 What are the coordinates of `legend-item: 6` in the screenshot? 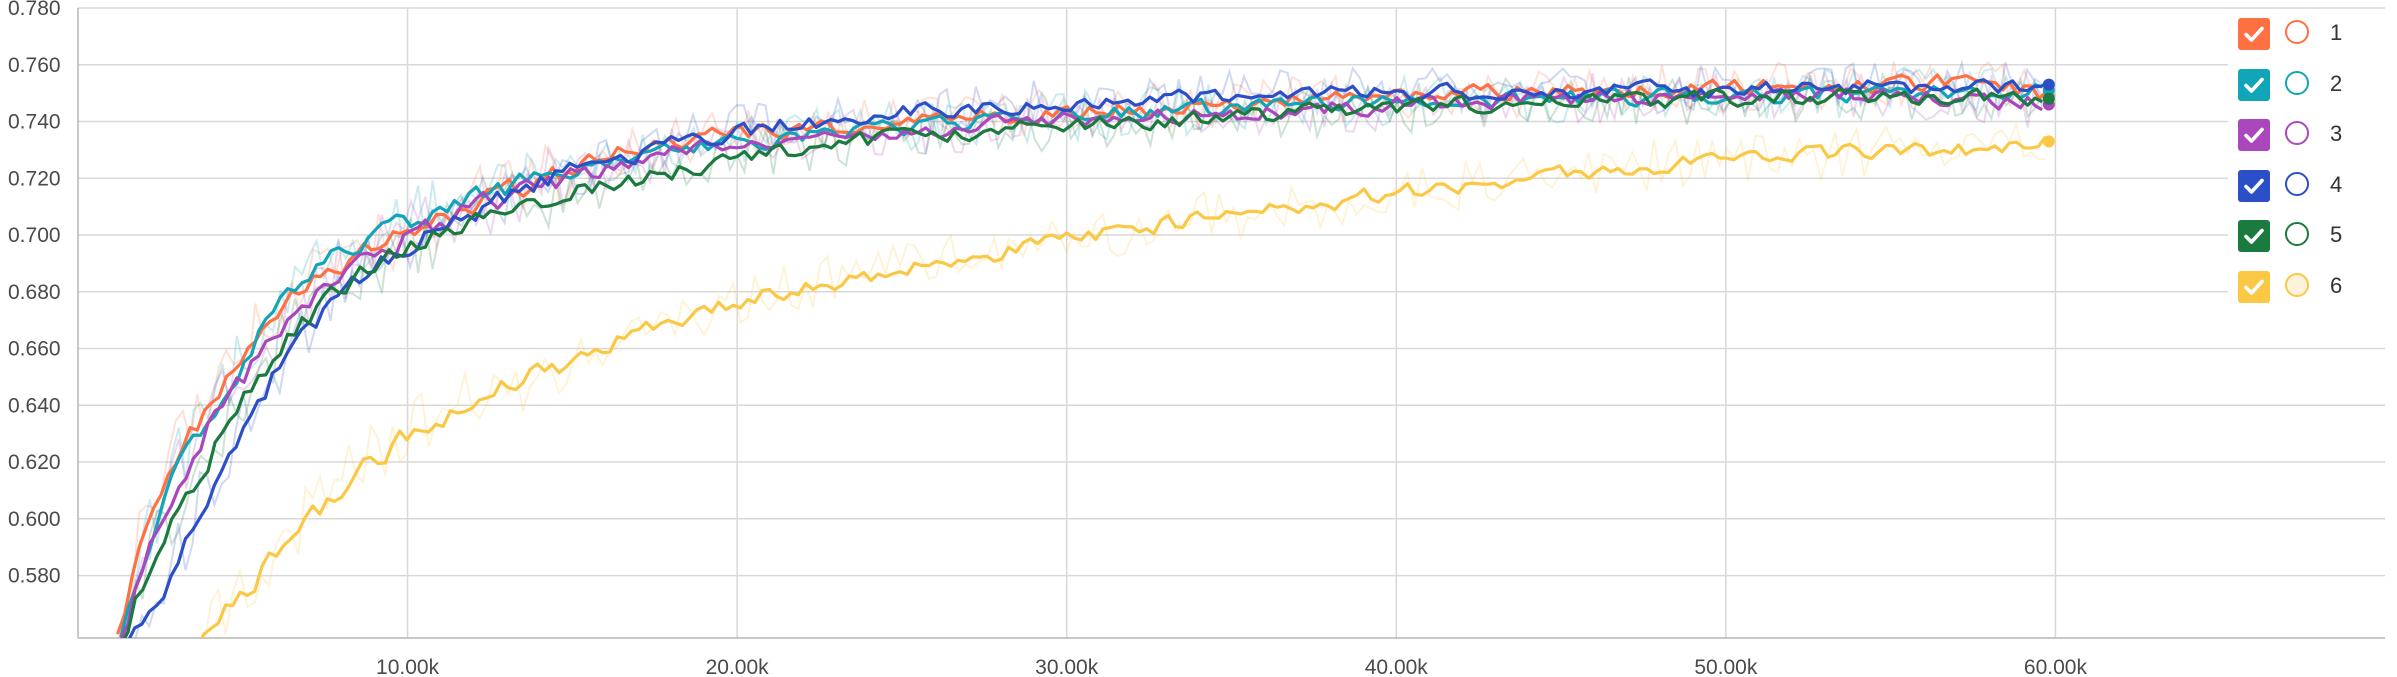 It's located at (2308, 287).